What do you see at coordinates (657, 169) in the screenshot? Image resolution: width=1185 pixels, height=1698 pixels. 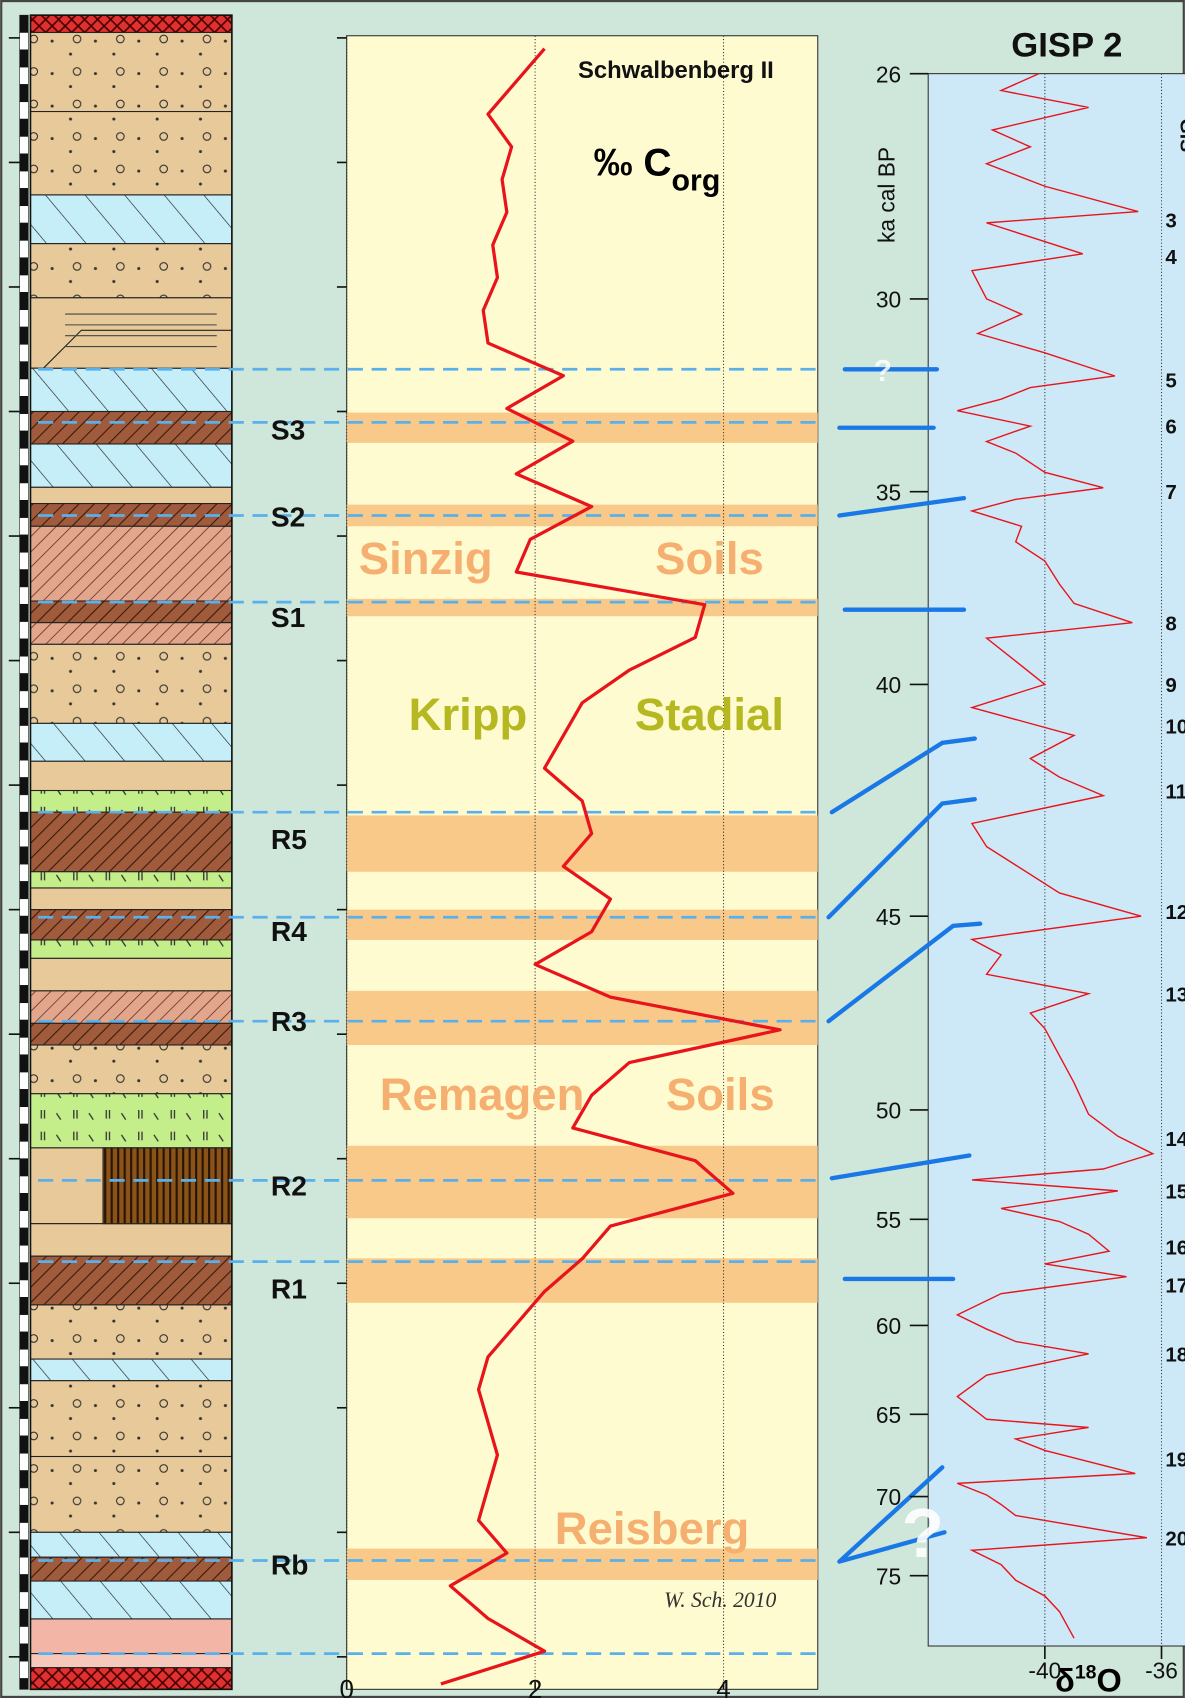 I see `corg-unit: ‰ Corg` at bounding box center [657, 169].